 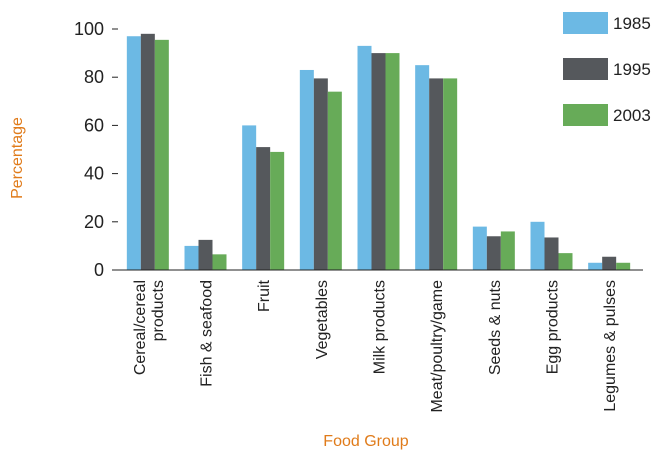 I want to click on category-label: Egg products, so click(x=553, y=327).